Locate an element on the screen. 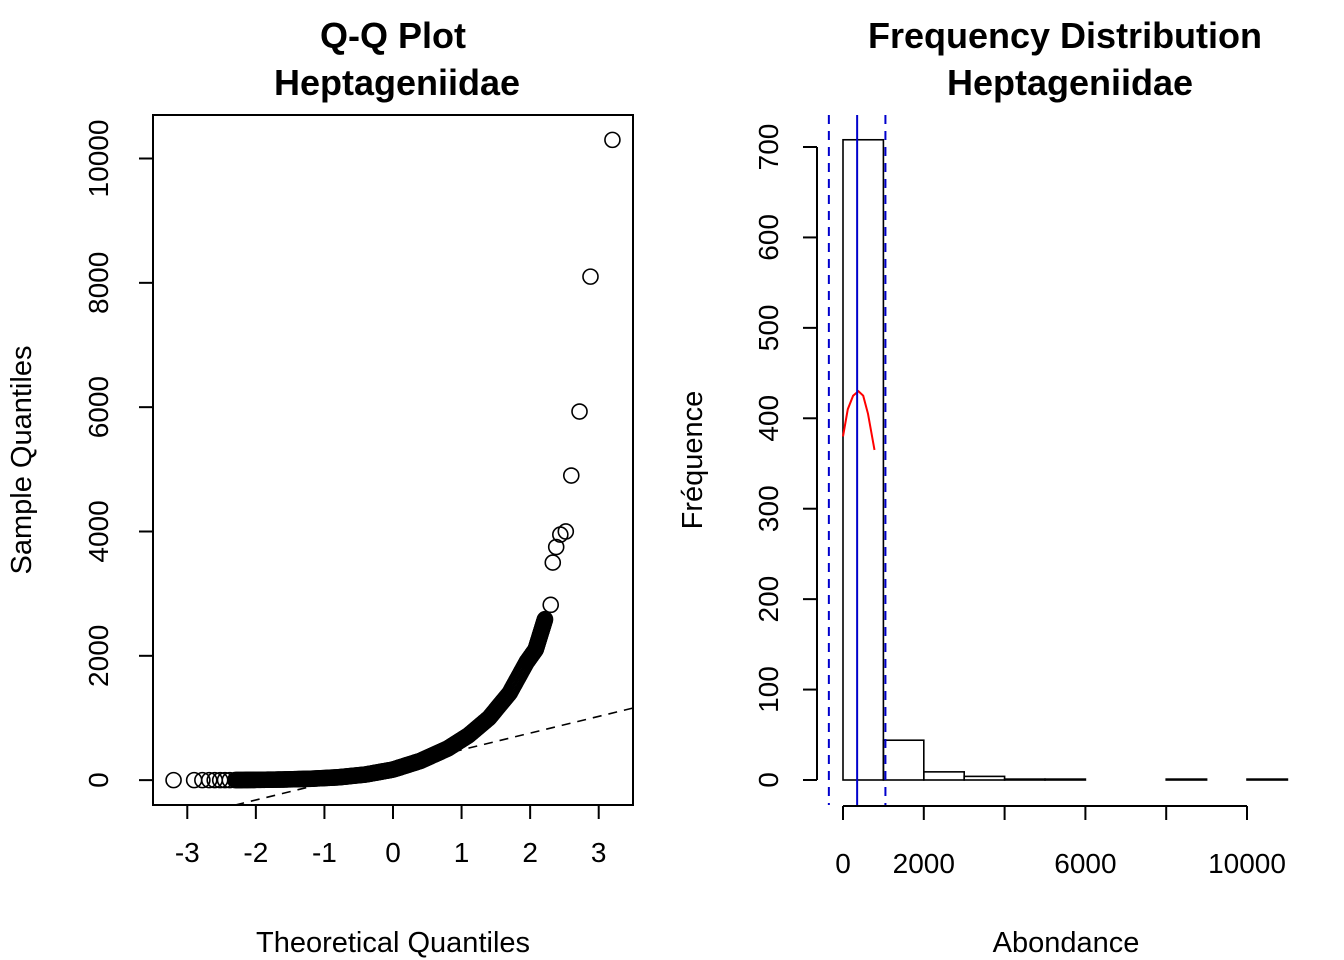 The width and height of the screenshot is (1344, 960). qq-x-tick-label: -1 is located at coordinates (324, 852).